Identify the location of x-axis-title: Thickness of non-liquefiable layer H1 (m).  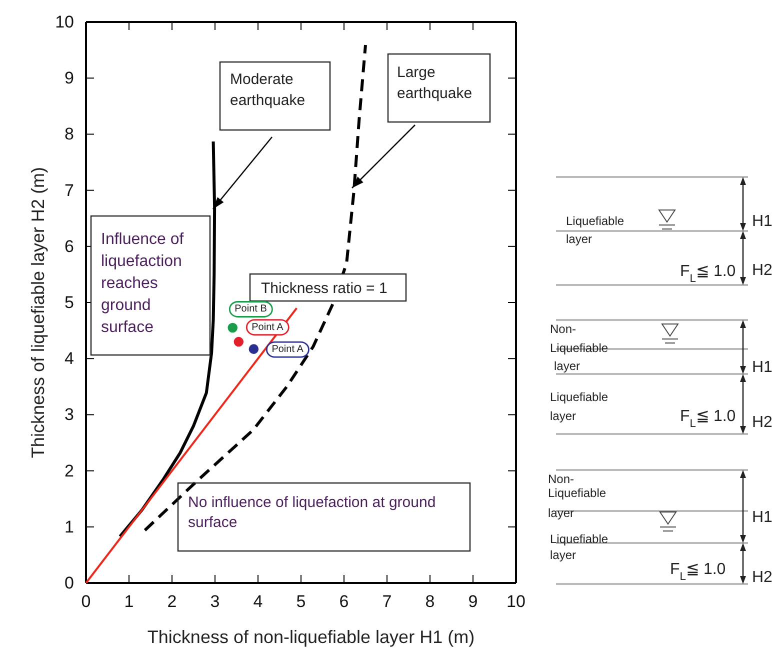
(311, 637).